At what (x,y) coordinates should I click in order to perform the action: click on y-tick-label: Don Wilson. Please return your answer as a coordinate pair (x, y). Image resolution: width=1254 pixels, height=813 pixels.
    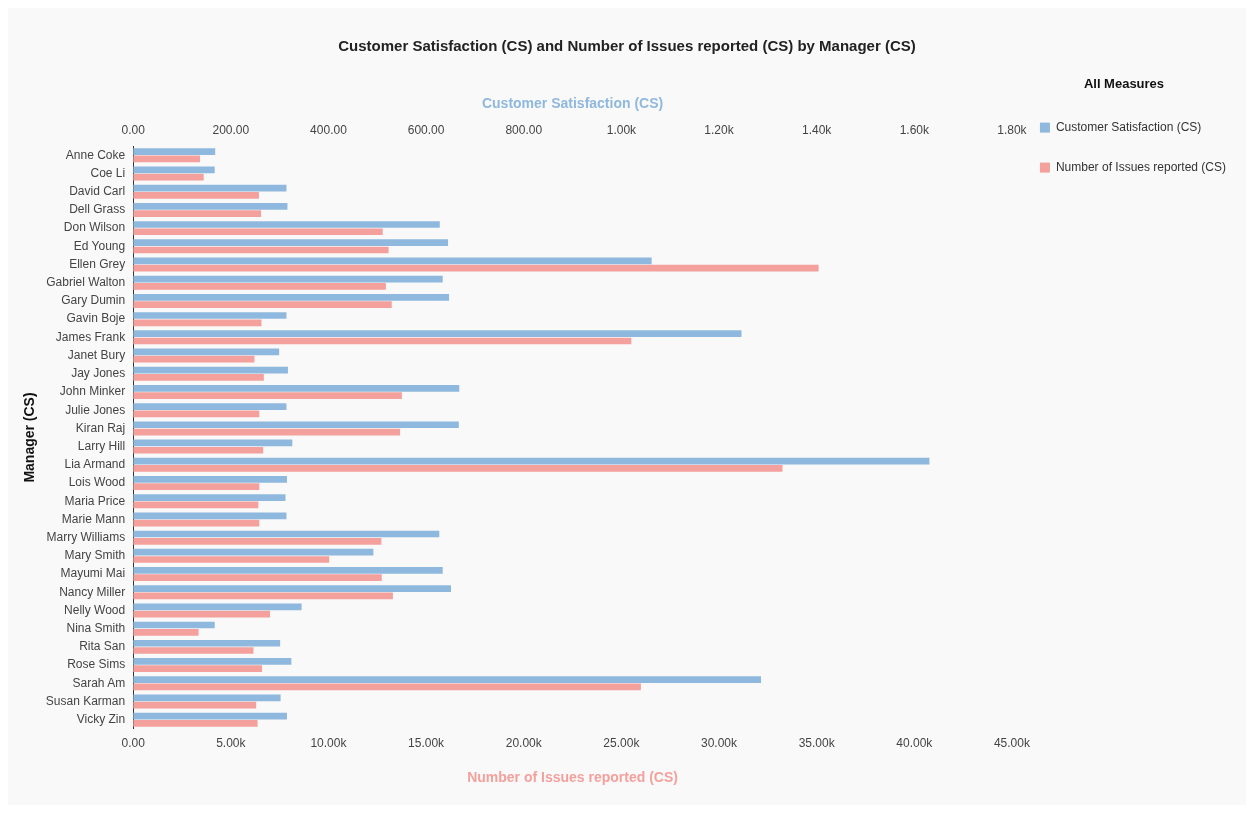
    Looking at the image, I should click on (94, 227).